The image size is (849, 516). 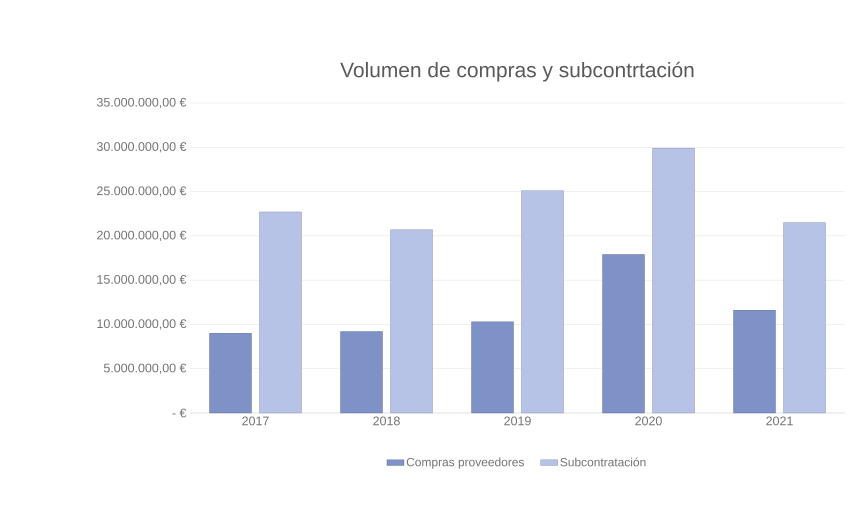 I want to click on legend-label: Compras proveedores, so click(x=465, y=463).